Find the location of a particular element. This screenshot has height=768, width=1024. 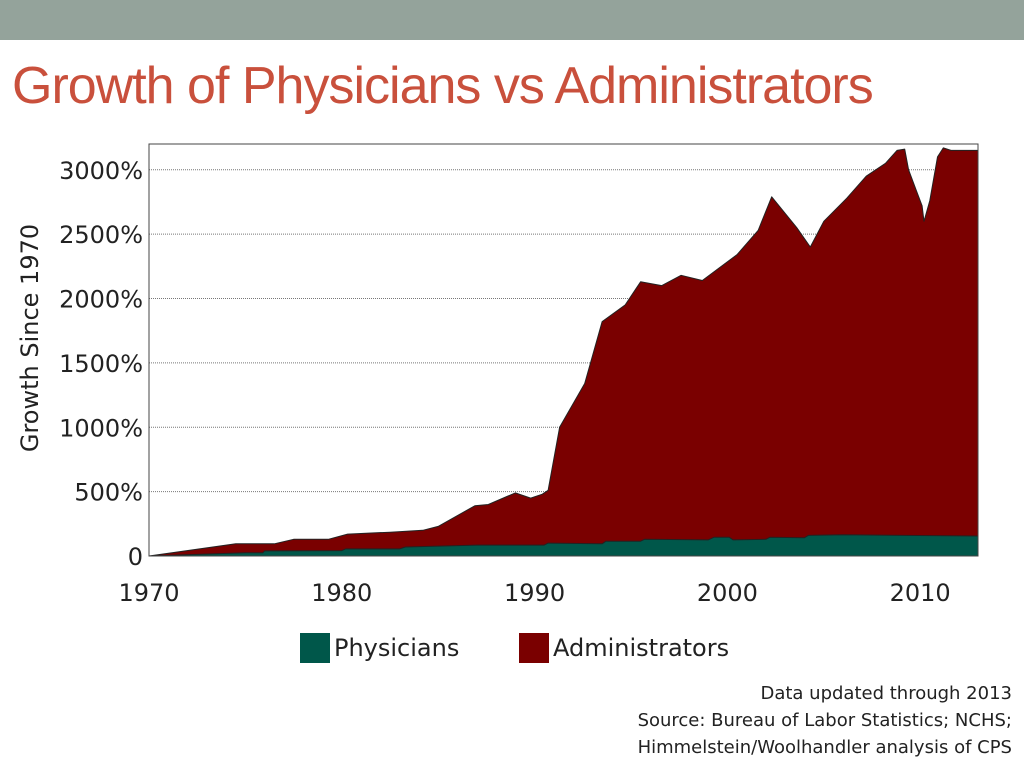

y-axis-ticks: 0 500% 1000% 1500% 2000% 2500% 3000% is located at coordinates (101, 364).